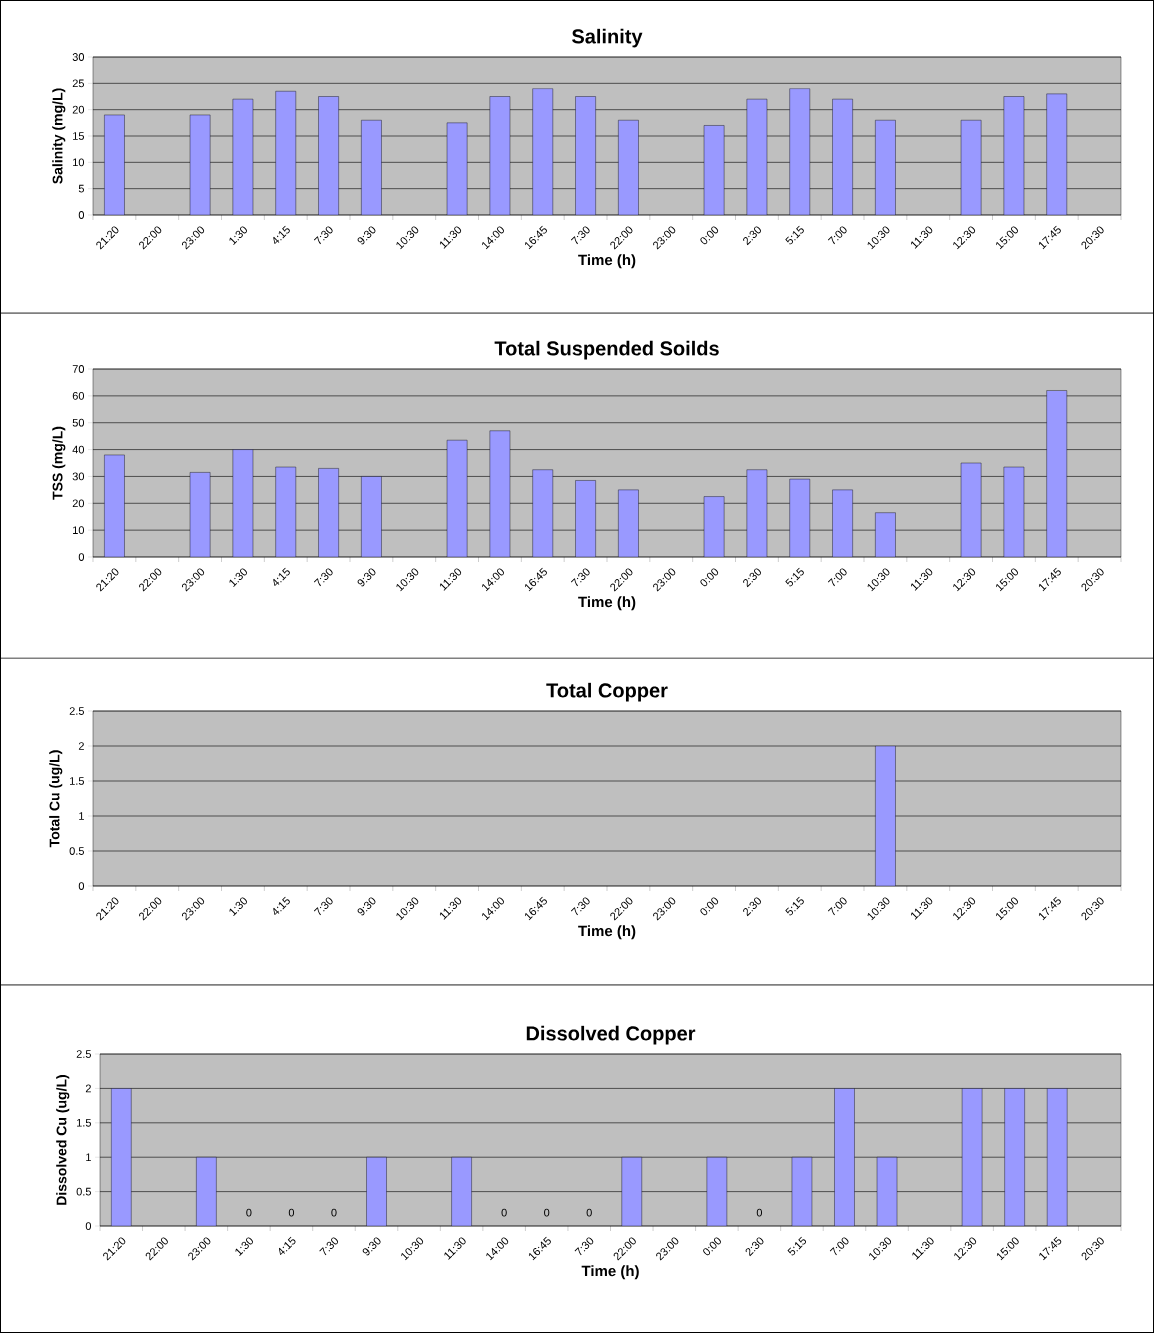 The width and height of the screenshot is (1154, 1333). I want to click on y-tick-label: 70, so click(78, 369).